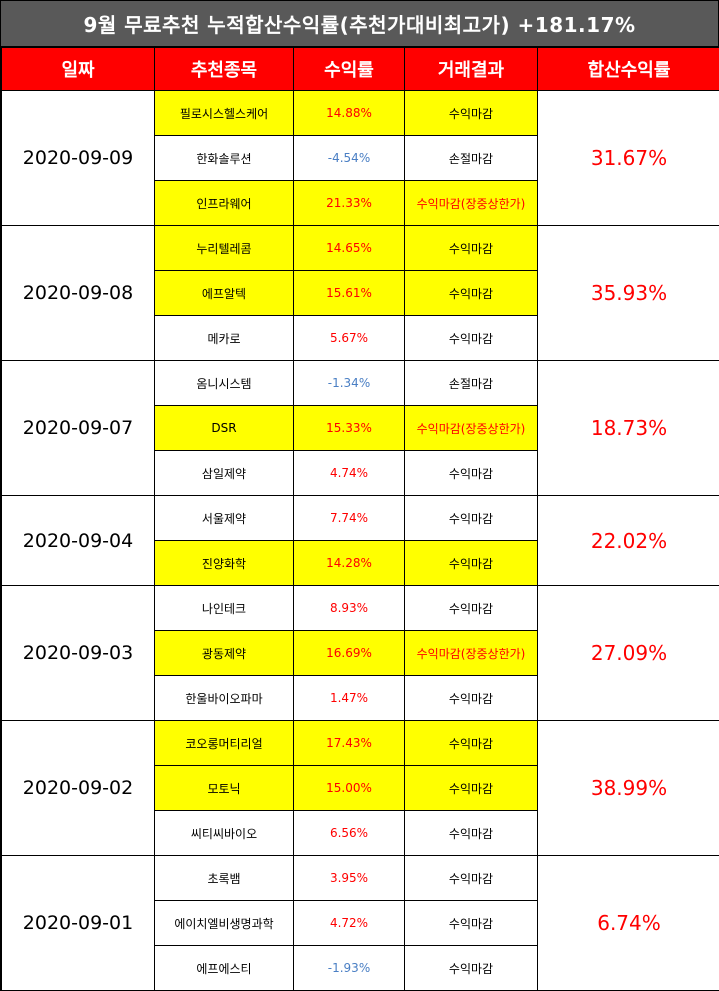 The image size is (719, 991). Describe the element at coordinates (224, 653) in the screenshot. I see `stock-name-cell: 광동제약` at that location.